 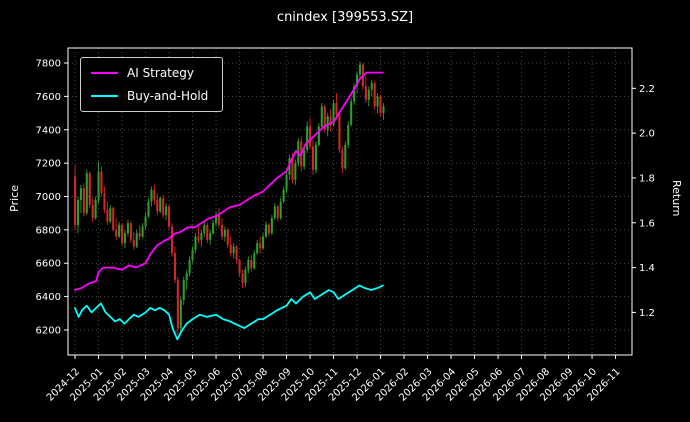 What do you see at coordinates (345, 17) in the screenshot?
I see `chart-title: cnindex [399553.SZ]` at bounding box center [345, 17].